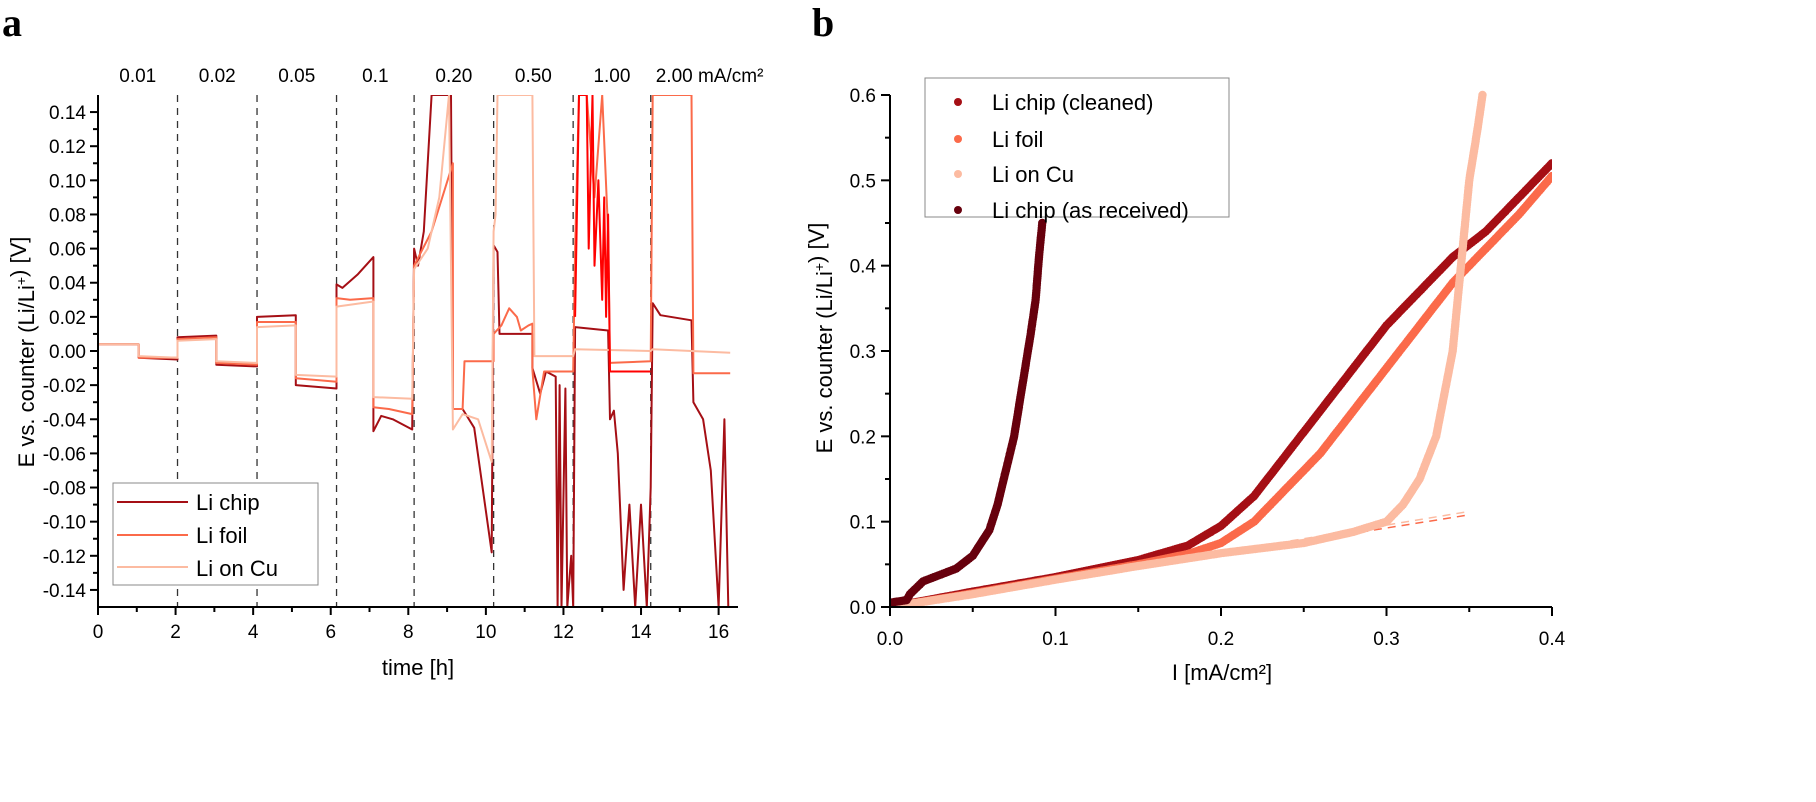 The image size is (1816, 802). I want to click on b-legend-marker-li-foil, so click(958, 139).